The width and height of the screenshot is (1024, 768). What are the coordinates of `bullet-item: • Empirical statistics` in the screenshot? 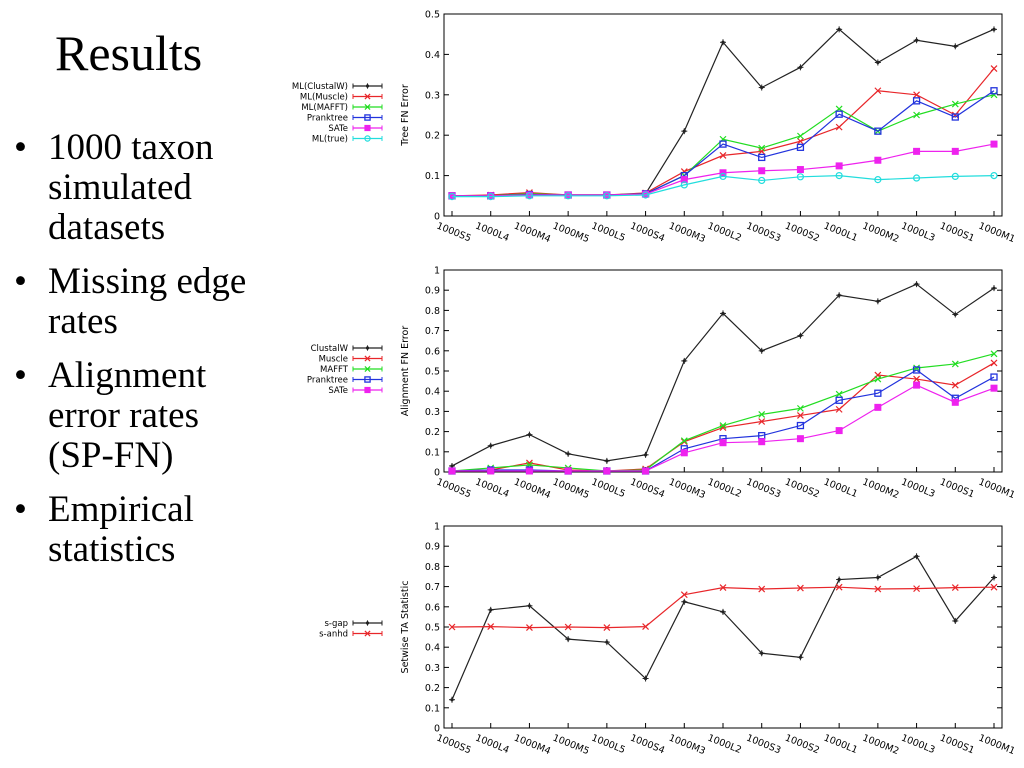 It's located at (104, 529).